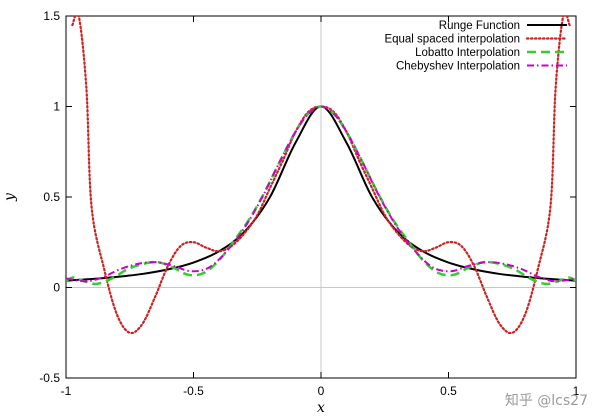  Describe the element at coordinates (458, 67) in the screenshot. I see `legend-label: Chebyshev Interpolation` at that location.